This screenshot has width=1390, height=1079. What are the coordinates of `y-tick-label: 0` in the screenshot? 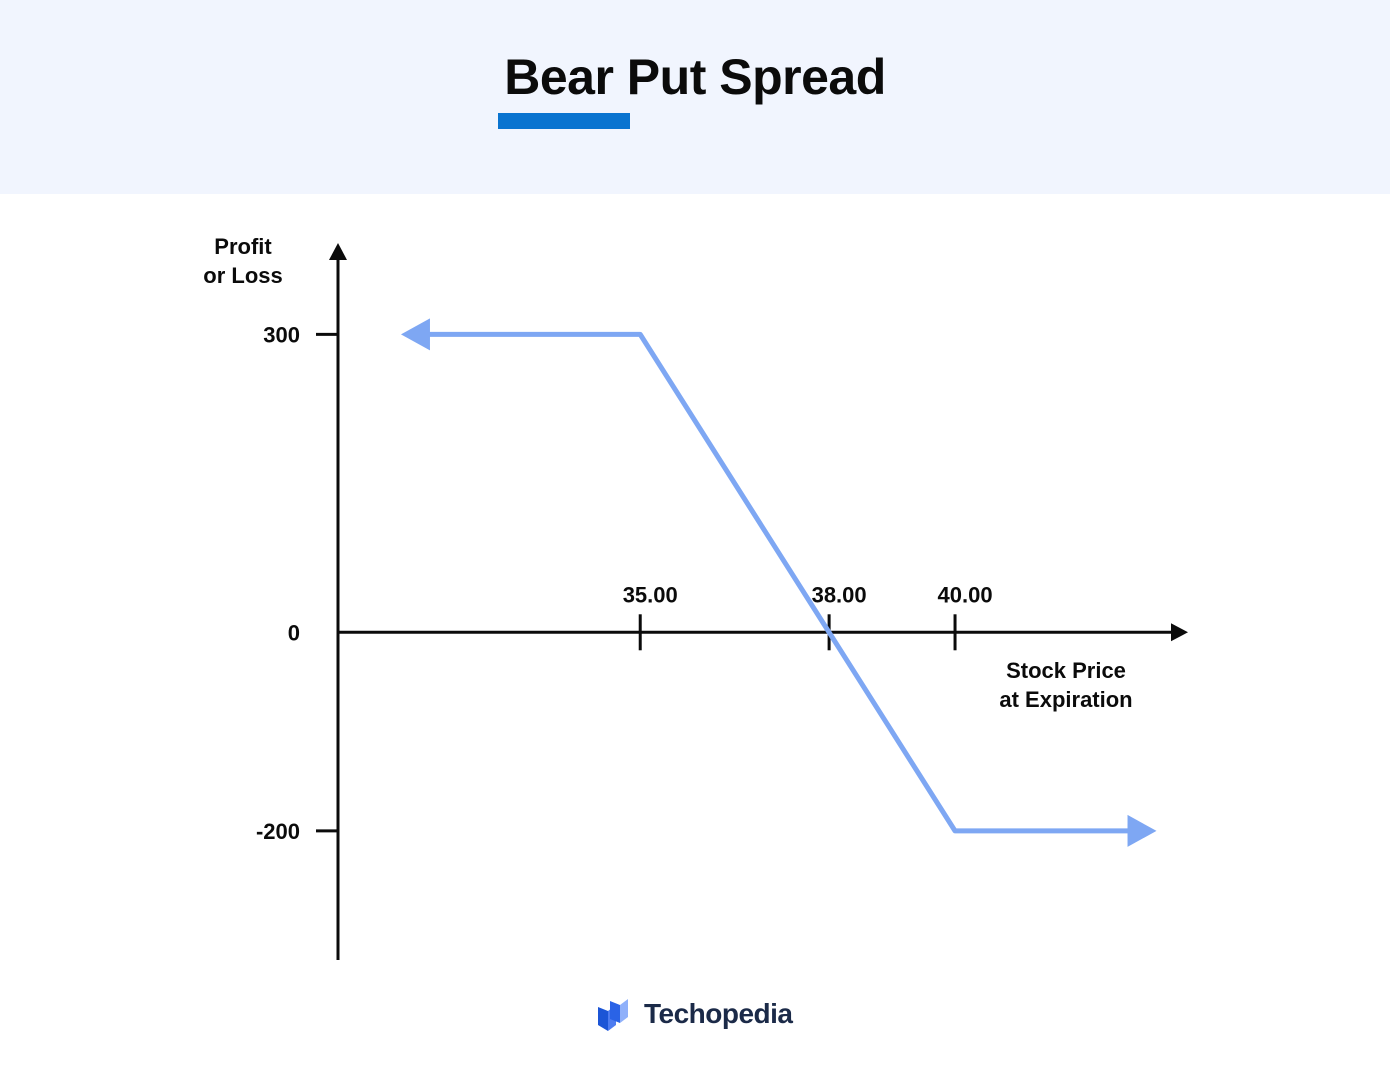 It's located at (294, 632).